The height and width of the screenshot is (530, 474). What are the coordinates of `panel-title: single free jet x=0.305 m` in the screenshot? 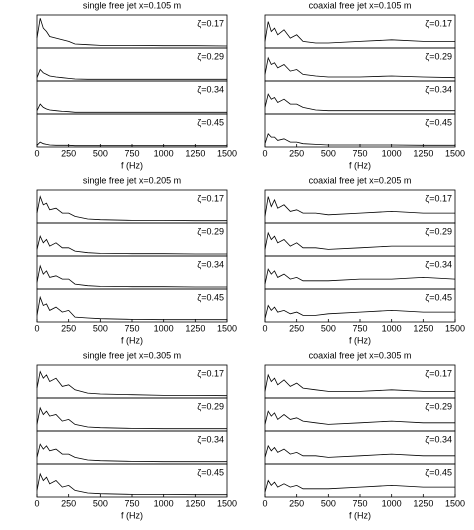 It's located at (132, 355).